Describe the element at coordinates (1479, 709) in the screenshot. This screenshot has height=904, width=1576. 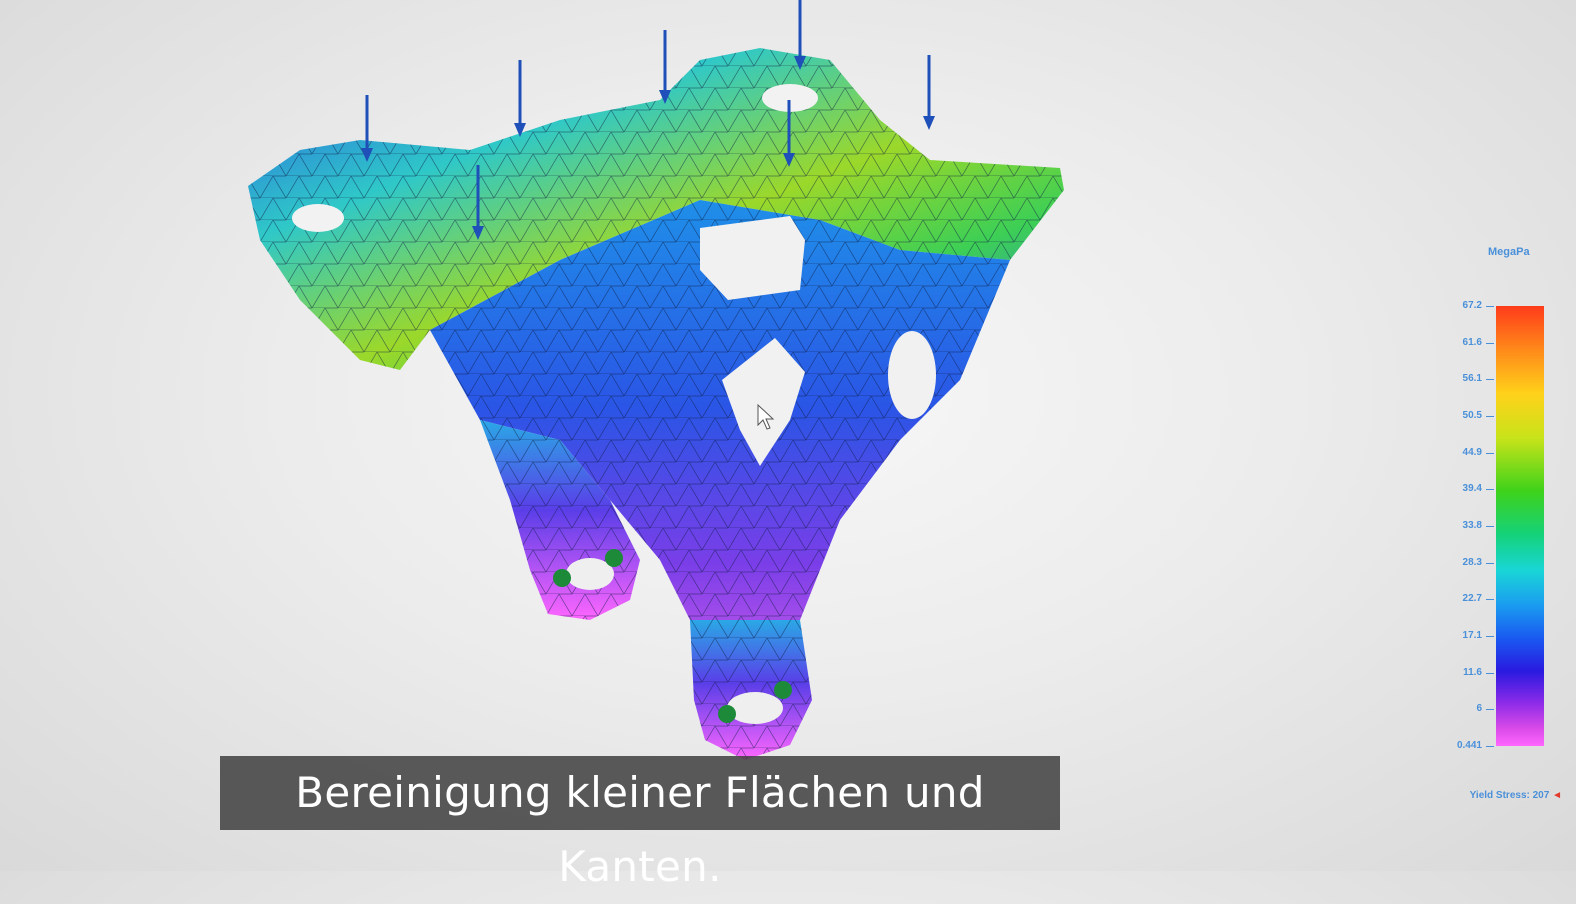
I see `legend-tick-label: 6` at that location.